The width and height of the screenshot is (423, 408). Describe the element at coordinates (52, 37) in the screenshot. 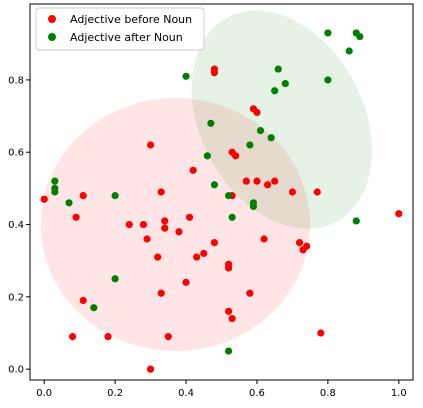

I see `legend-marker-after` at that location.